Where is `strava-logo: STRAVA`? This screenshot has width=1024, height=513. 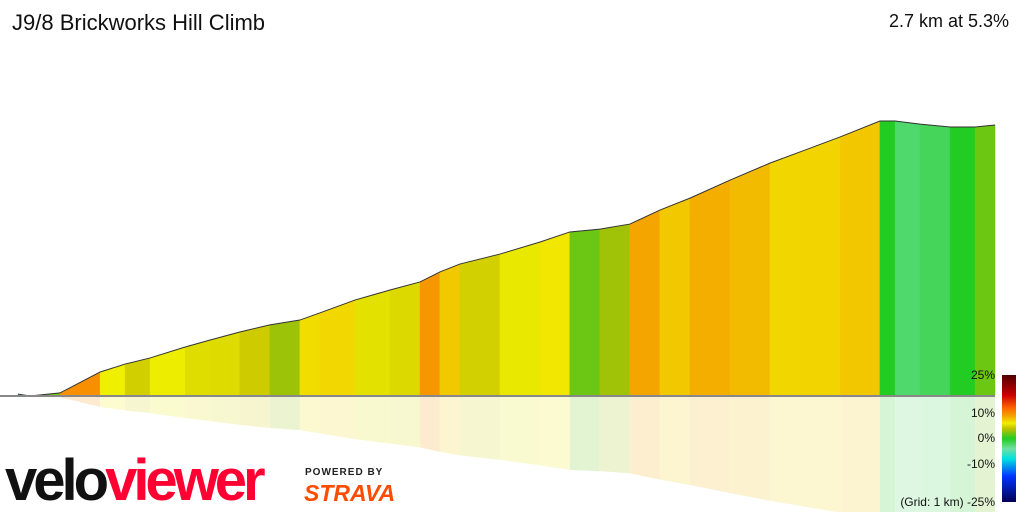
strava-logo: STRAVA is located at coordinates (350, 493).